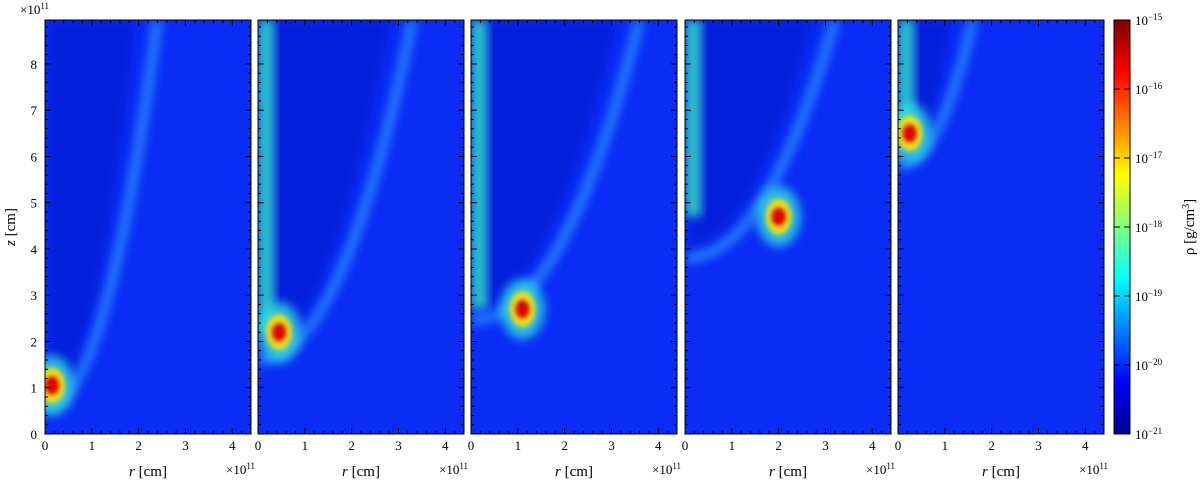 This screenshot has height=483, width=1200. Describe the element at coordinates (34, 203) in the screenshot. I see `y-tick-label: 5` at that location.